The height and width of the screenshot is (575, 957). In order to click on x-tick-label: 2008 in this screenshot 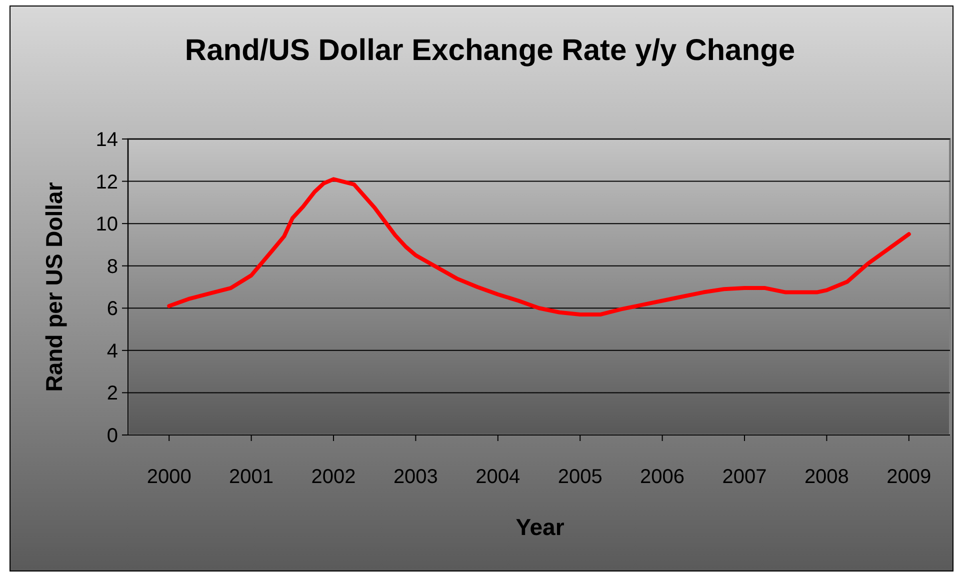, I will do `click(826, 477)`.